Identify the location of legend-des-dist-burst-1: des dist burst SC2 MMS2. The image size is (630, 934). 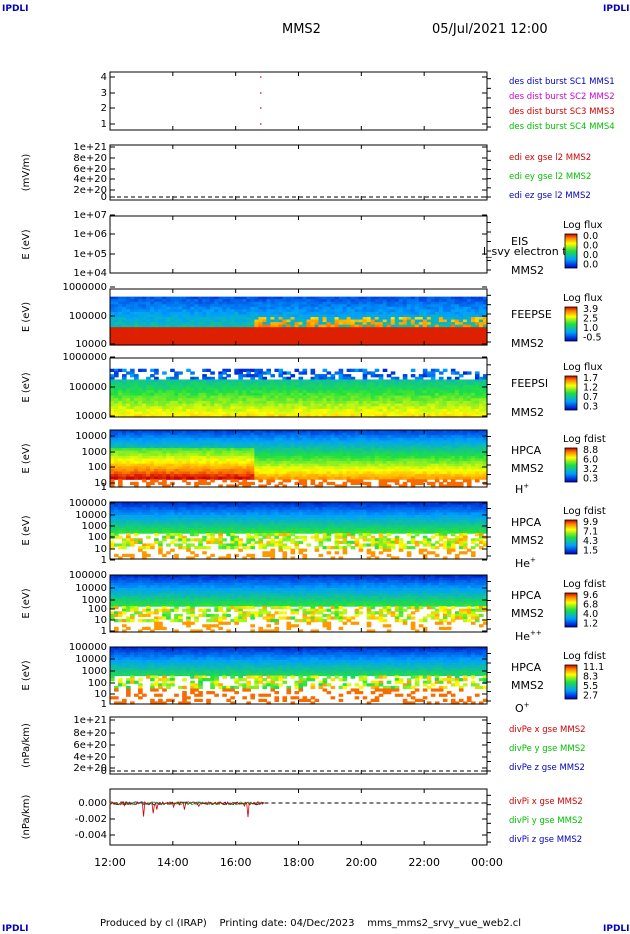
(562, 97).